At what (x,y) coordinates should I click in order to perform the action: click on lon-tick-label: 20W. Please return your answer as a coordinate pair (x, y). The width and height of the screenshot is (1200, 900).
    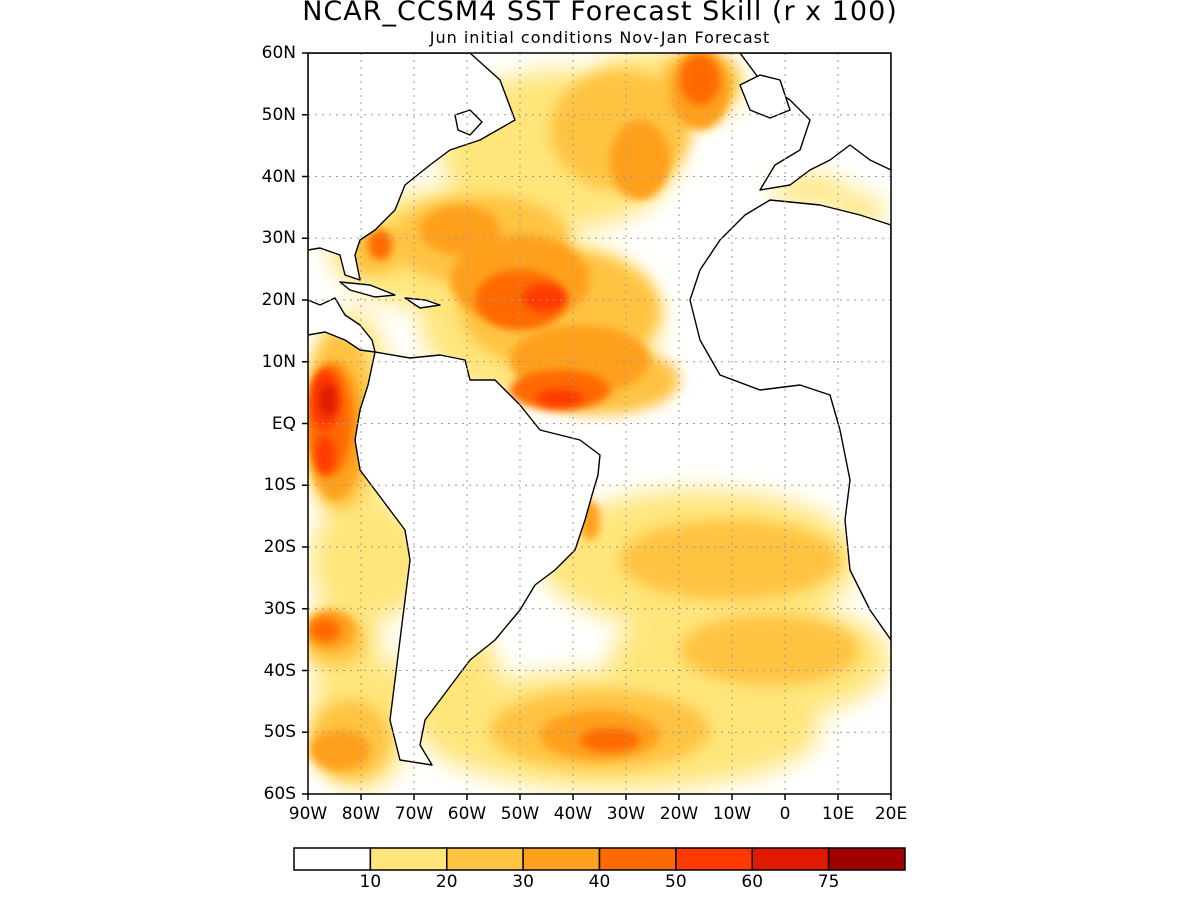
    Looking at the image, I should click on (679, 814).